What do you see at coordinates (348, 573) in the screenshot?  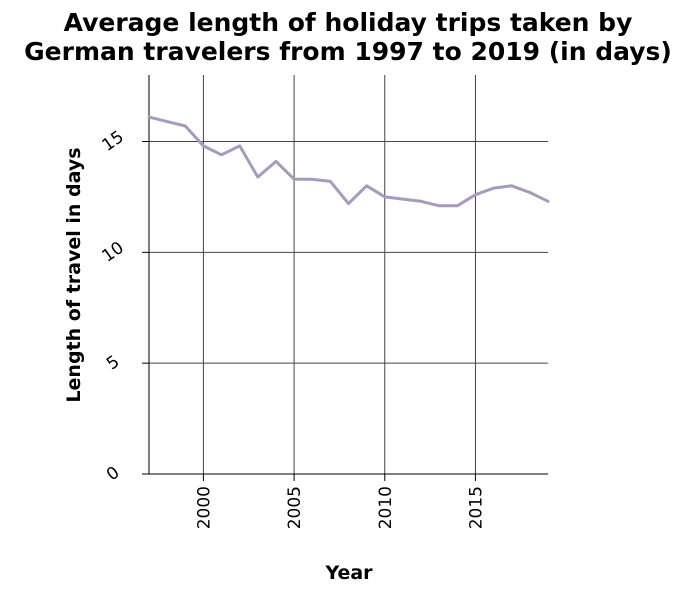 I see `x-axis-label: Year` at bounding box center [348, 573].